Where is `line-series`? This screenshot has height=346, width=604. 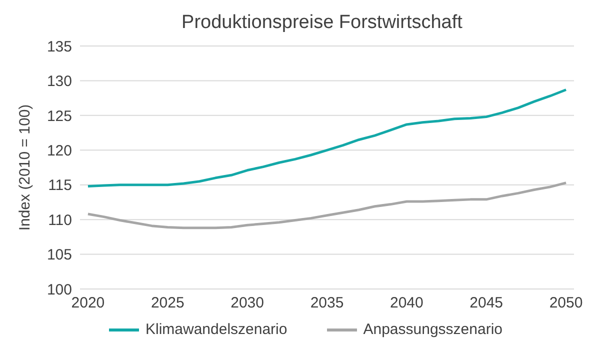 line-series is located at coordinates (327, 206).